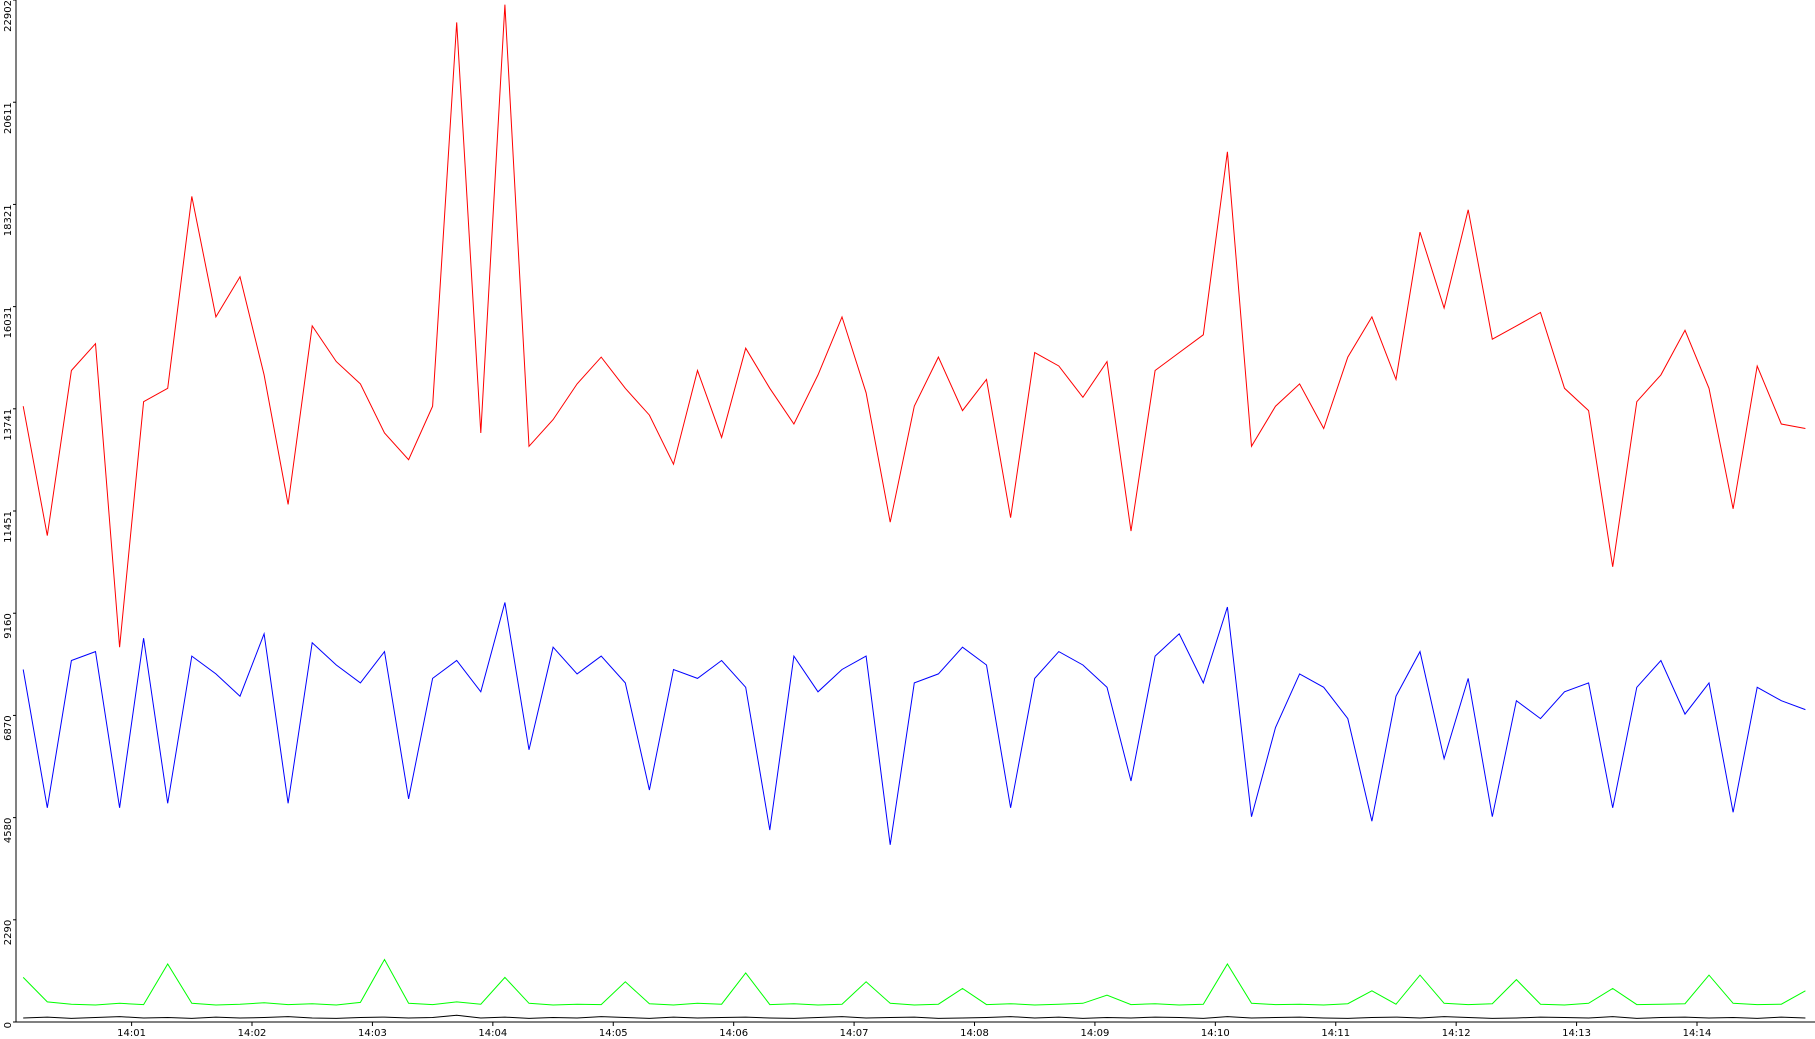 The height and width of the screenshot is (1039, 1815). I want to click on x-tick-label: 14:04, so click(492, 1033).